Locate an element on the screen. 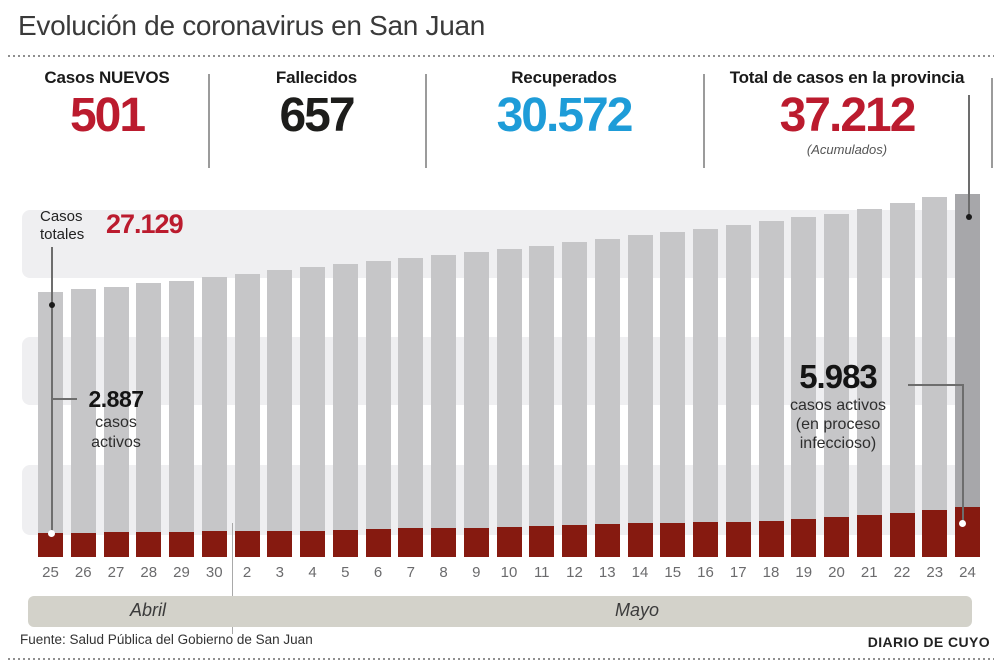 This screenshot has width=1000, height=668. stat-label: Casos NUEVOS is located at coordinates (107, 77).